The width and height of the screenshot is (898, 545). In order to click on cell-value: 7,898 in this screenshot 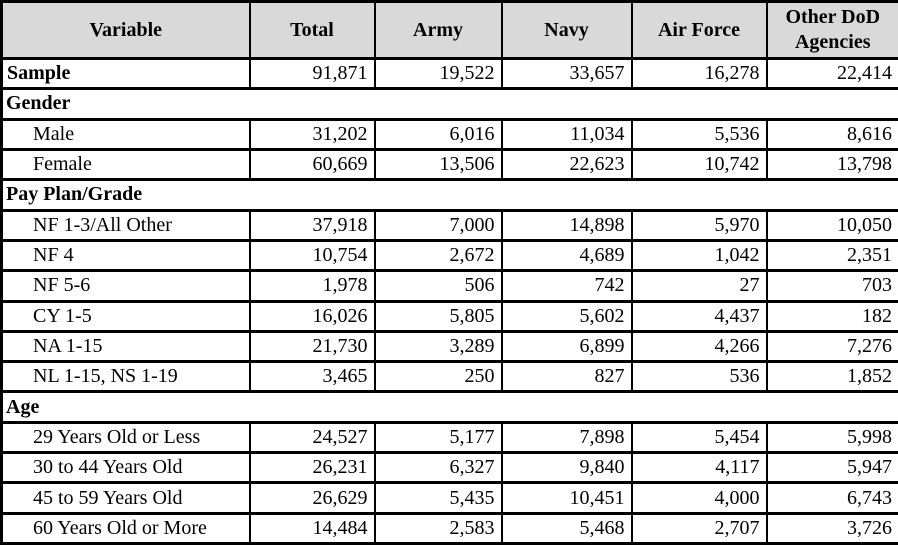, I will do `click(566, 437)`.